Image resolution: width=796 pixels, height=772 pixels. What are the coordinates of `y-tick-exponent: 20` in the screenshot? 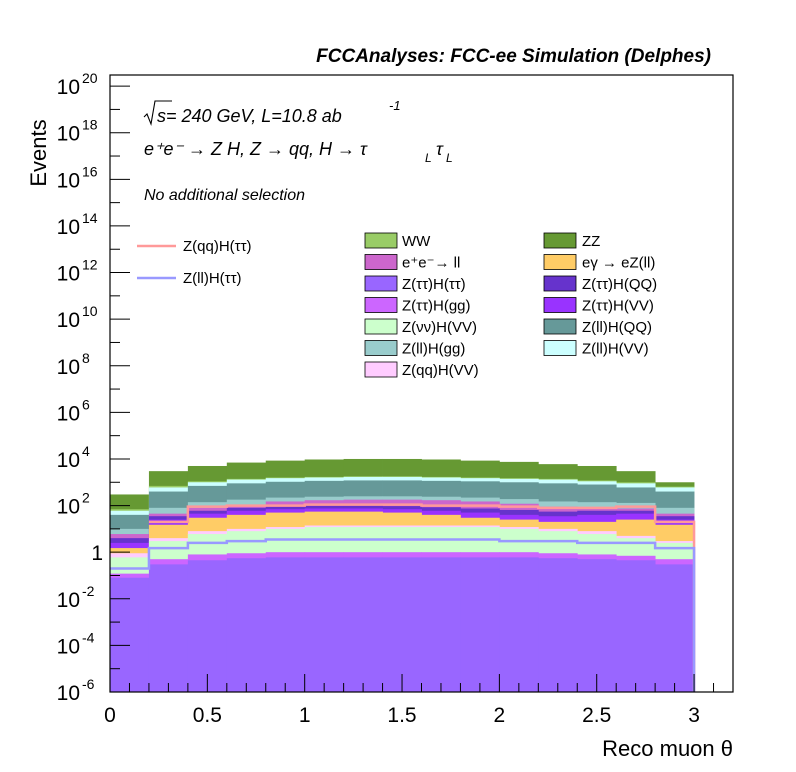 It's located at (90, 78).